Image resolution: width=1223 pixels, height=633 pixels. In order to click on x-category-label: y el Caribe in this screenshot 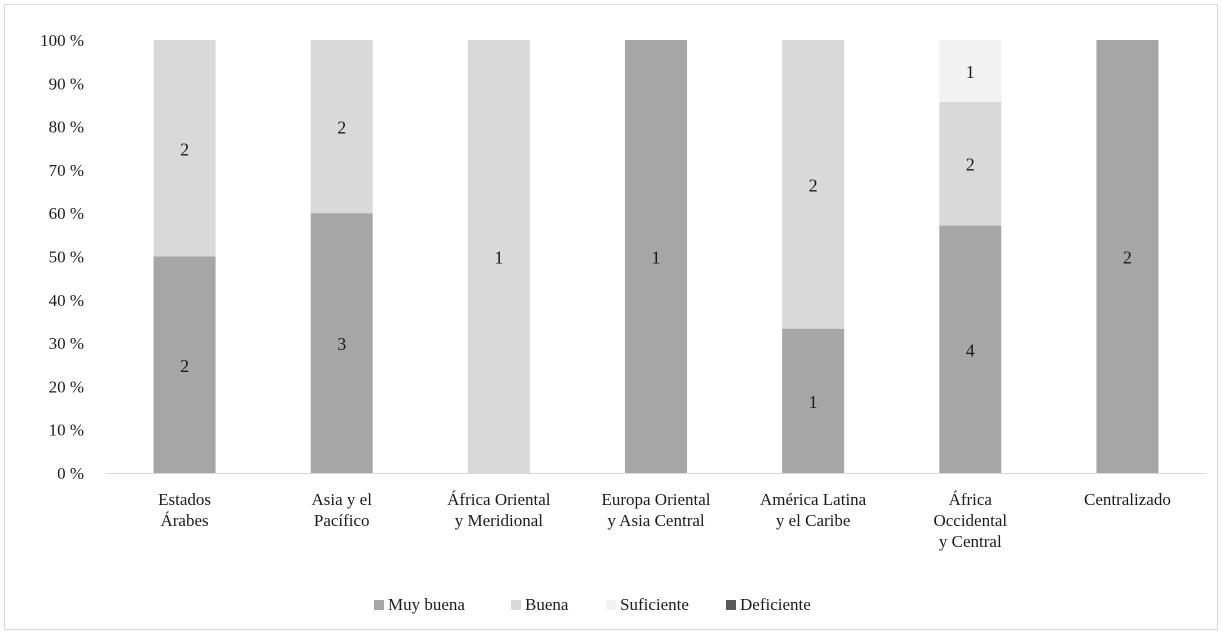, I will do `click(813, 520)`.